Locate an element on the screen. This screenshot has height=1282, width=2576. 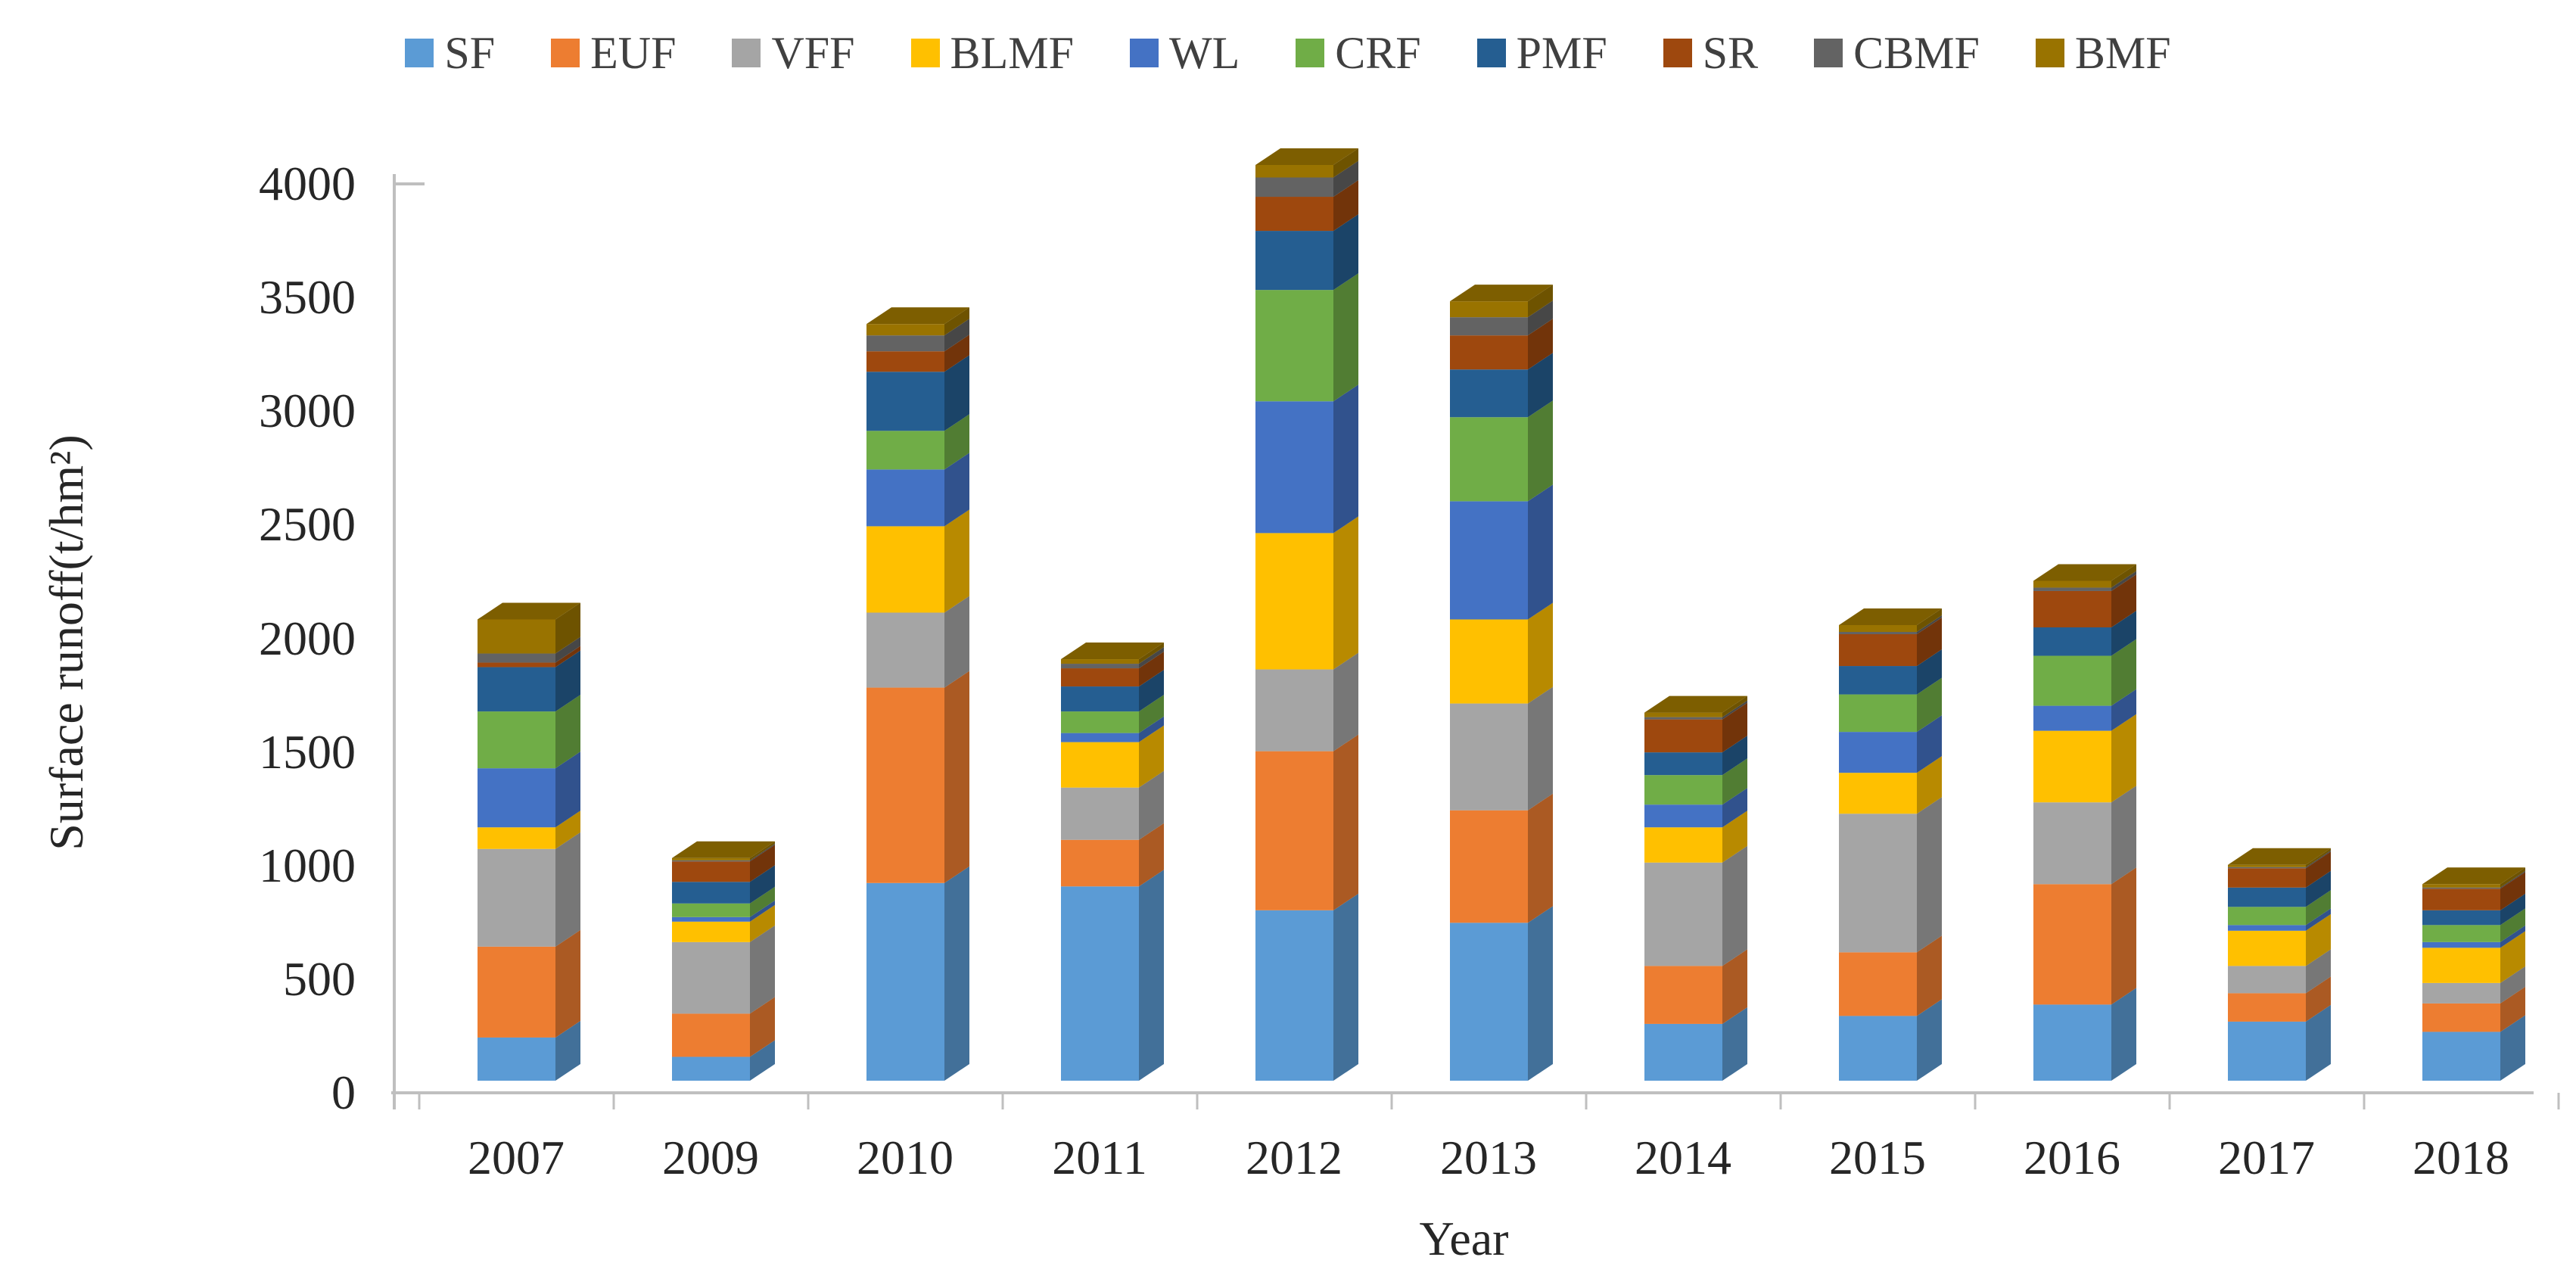
legend-swatch-SF is located at coordinates (419, 53).